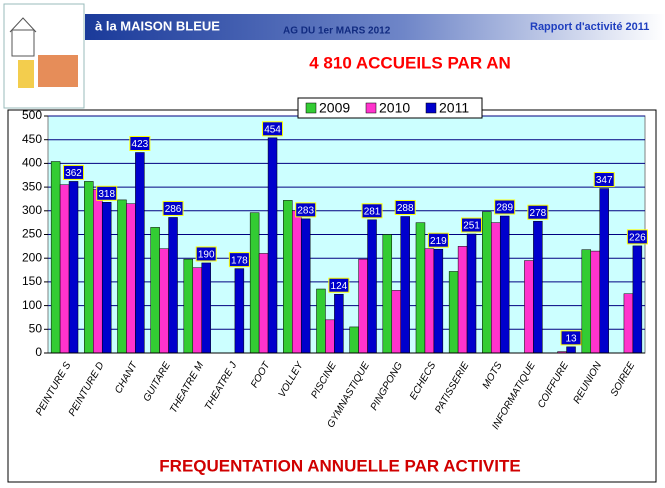  I want to click on y-tick-label: 300, so click(32, 210).